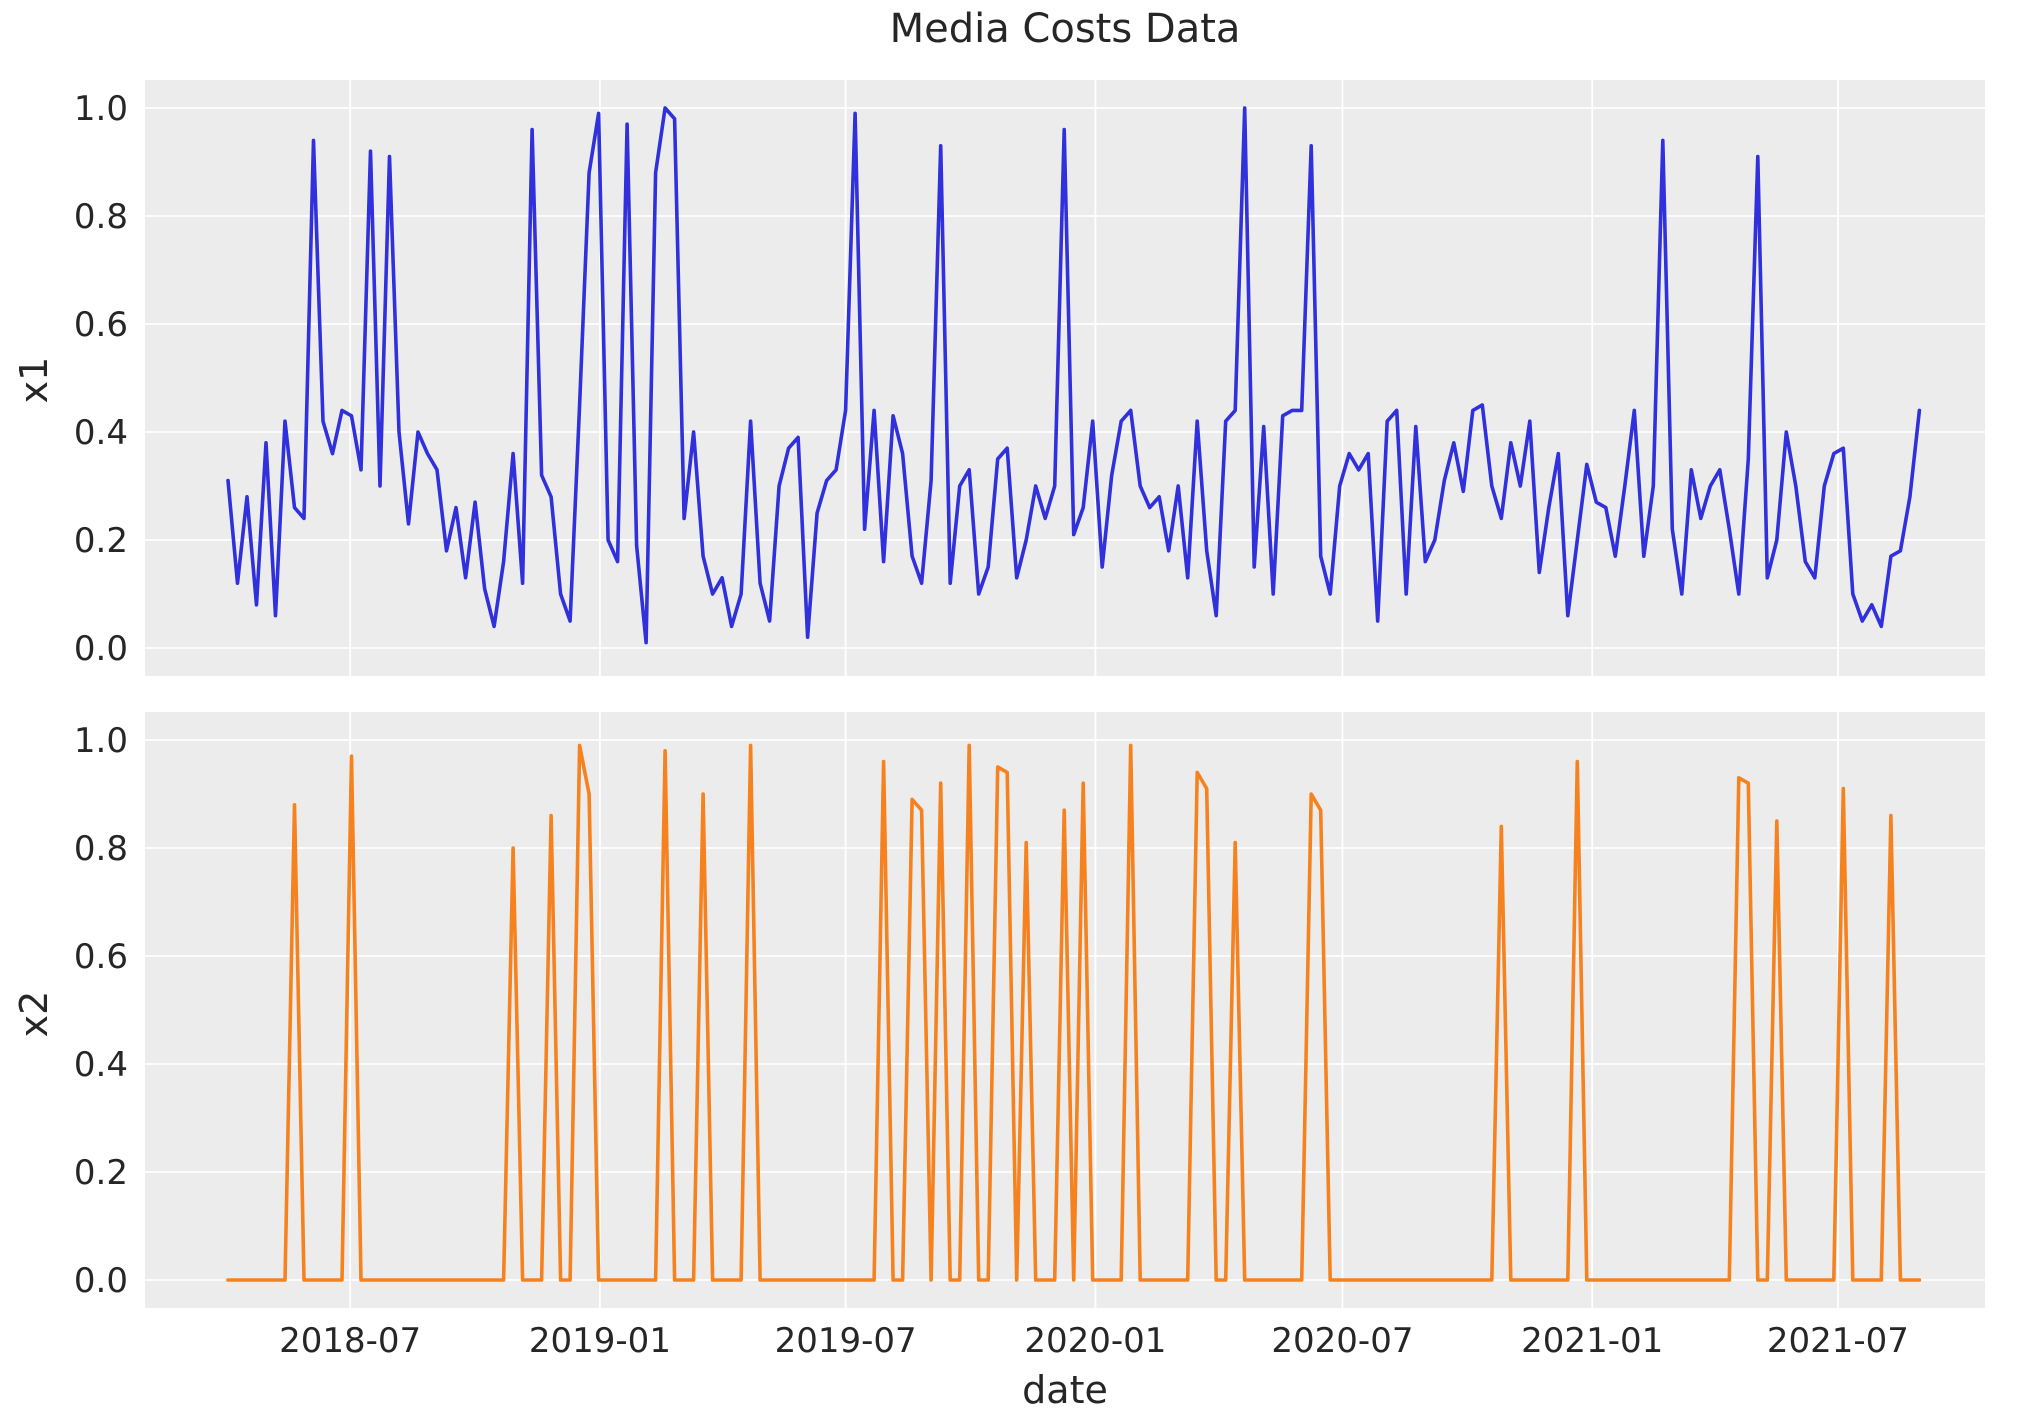 Image resolution: width=2023 pixels, height=1423 pixels. What do you see at coordinates (846, 1341) in the screenshot?
I see `x-tick-label: 2019-07` at bounding box center [846, 1341].